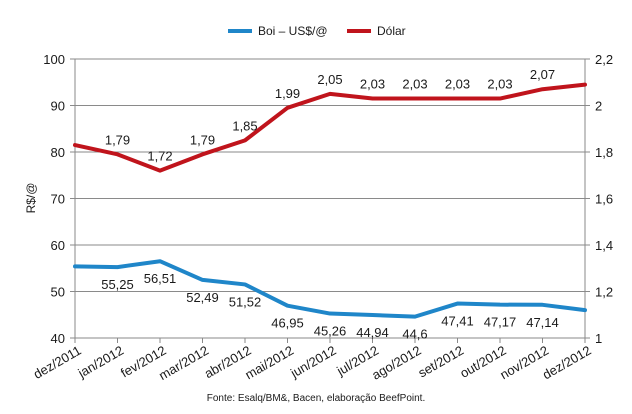  I want to click on x-tick-label: set/2012, so click(441, 362).